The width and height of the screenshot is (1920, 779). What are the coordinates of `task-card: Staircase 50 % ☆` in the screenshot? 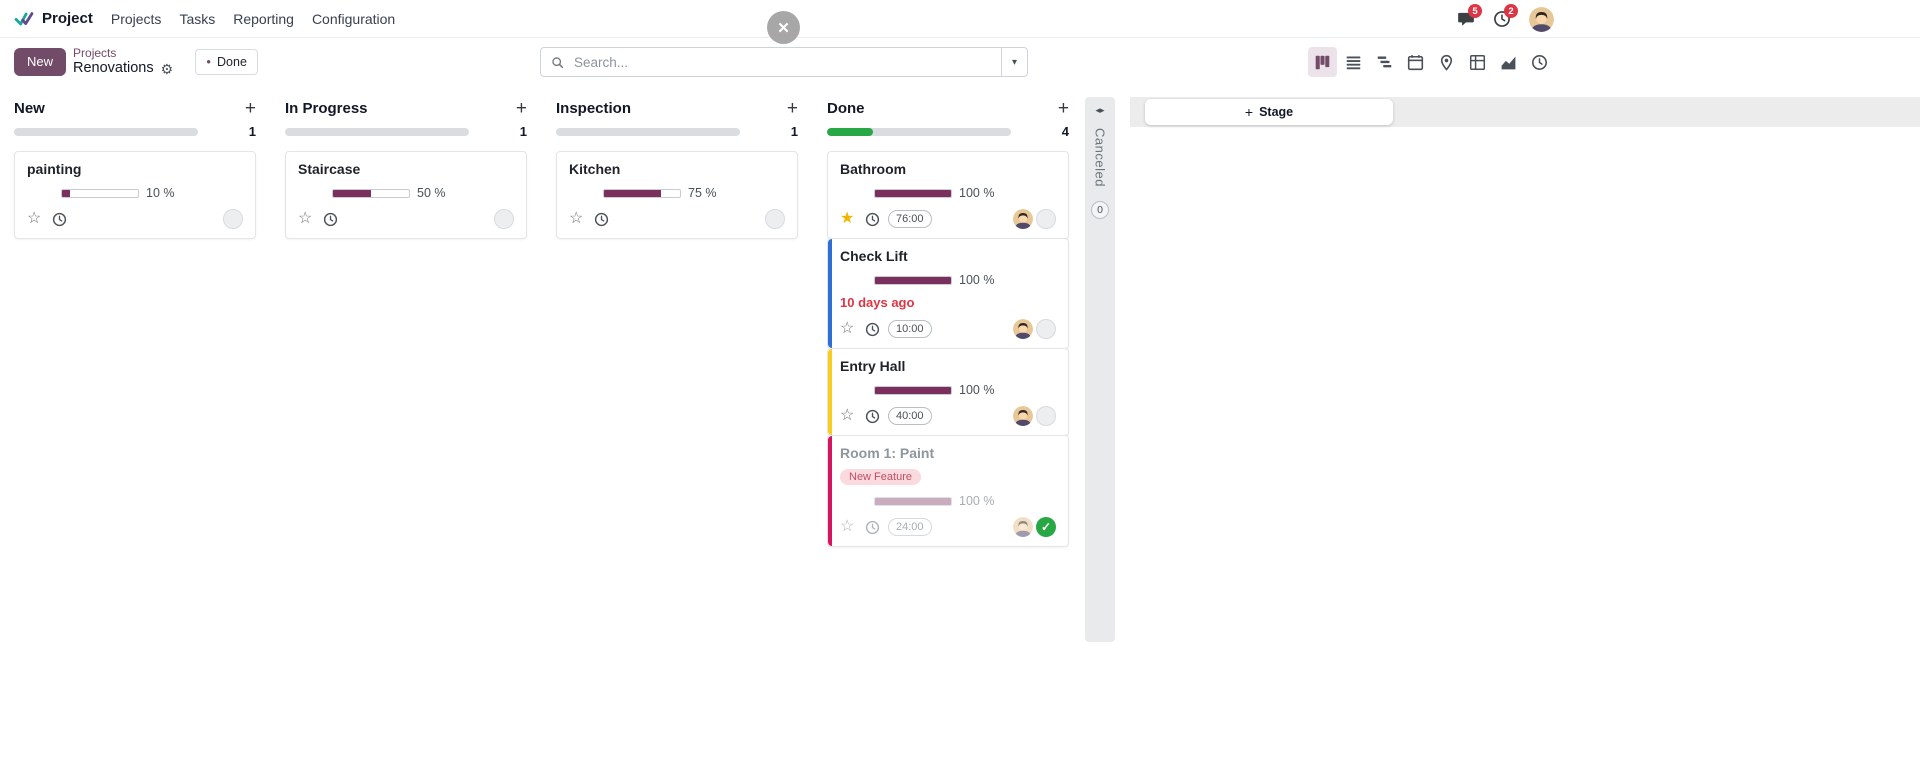 It's located at (406, 195).